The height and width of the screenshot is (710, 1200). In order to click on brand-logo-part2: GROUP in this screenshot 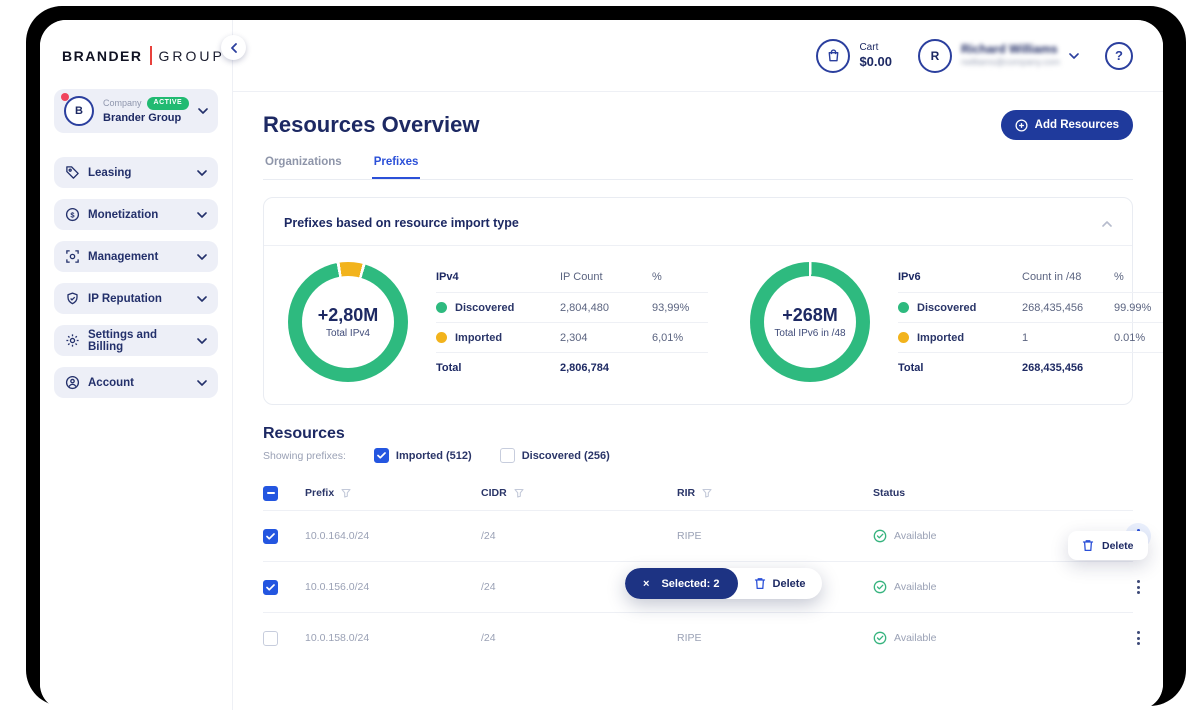, I will do `click(191, 55)`.